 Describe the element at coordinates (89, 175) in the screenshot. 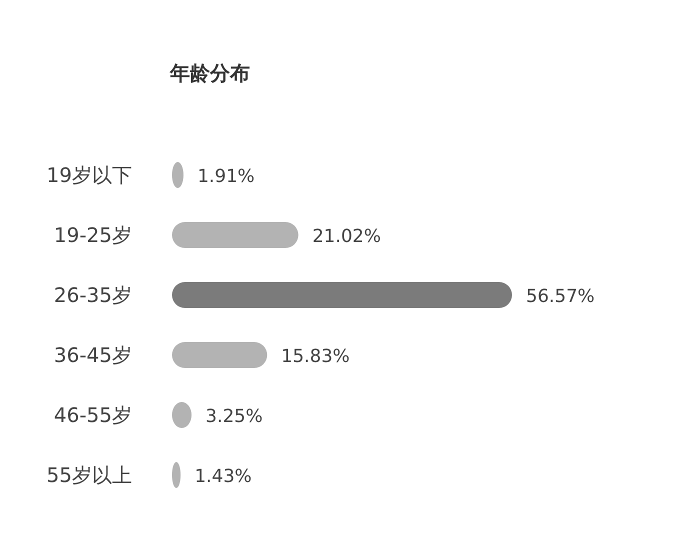

I see `y-tick-label: 19岁以下` at that location.